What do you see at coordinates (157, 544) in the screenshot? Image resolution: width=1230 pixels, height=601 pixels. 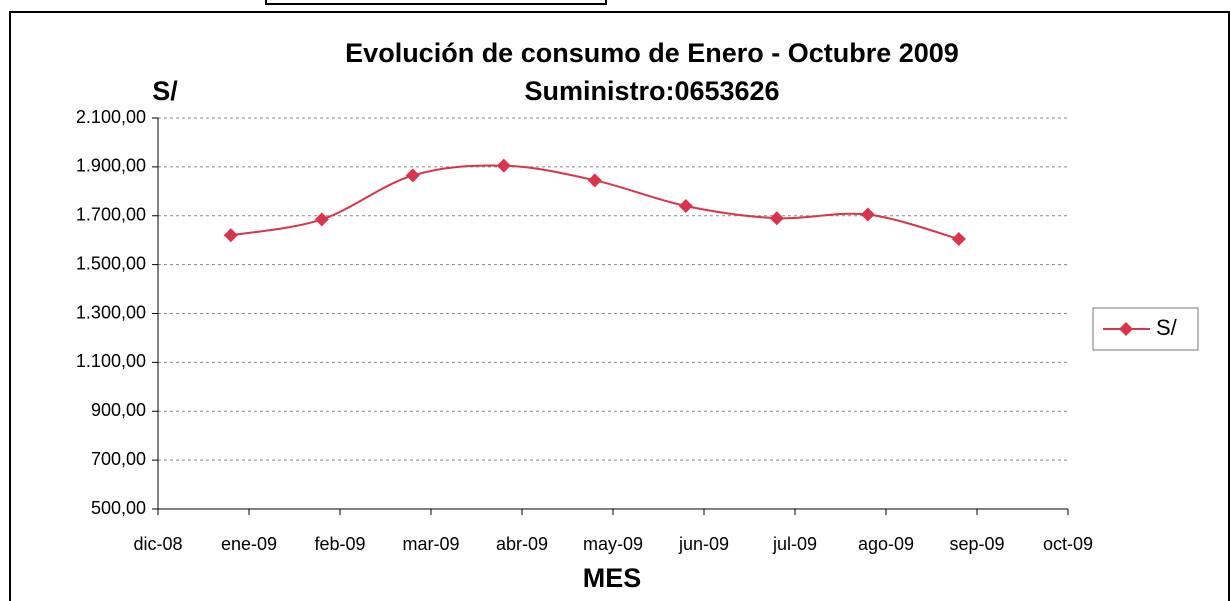 I see `x-tick-label: dic-08` at bounding box center [157, 544].